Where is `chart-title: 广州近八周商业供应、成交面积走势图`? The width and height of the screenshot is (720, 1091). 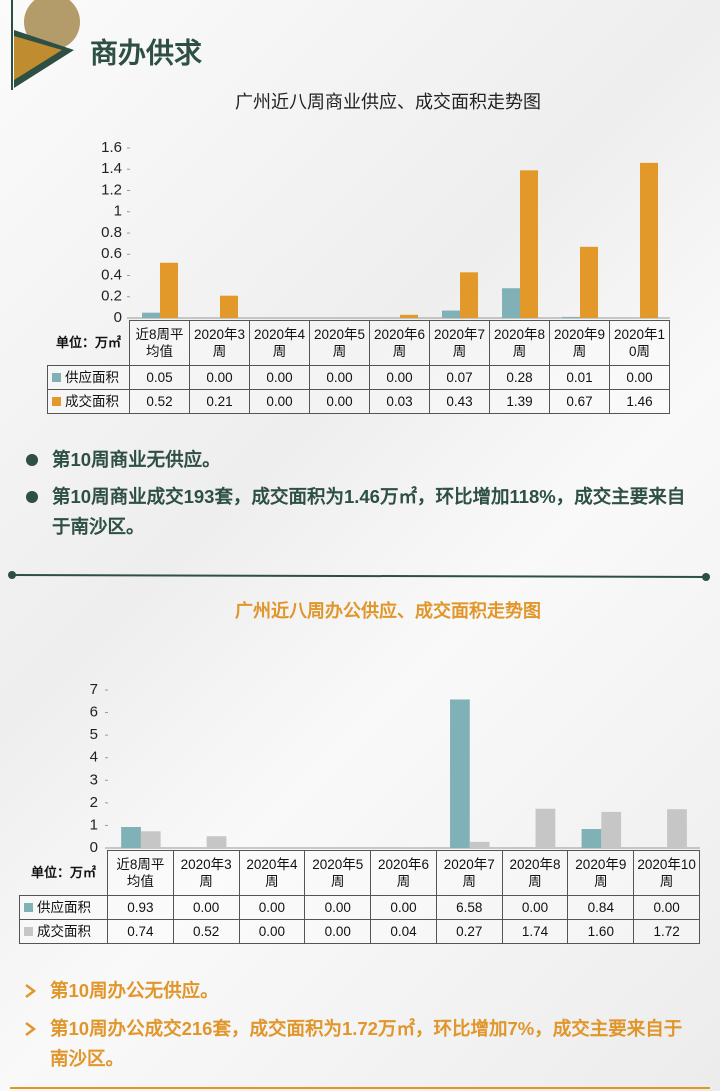
chart-title: 广州近八周商业供应、成交面积走势图 is located at coordinates (388, 102).